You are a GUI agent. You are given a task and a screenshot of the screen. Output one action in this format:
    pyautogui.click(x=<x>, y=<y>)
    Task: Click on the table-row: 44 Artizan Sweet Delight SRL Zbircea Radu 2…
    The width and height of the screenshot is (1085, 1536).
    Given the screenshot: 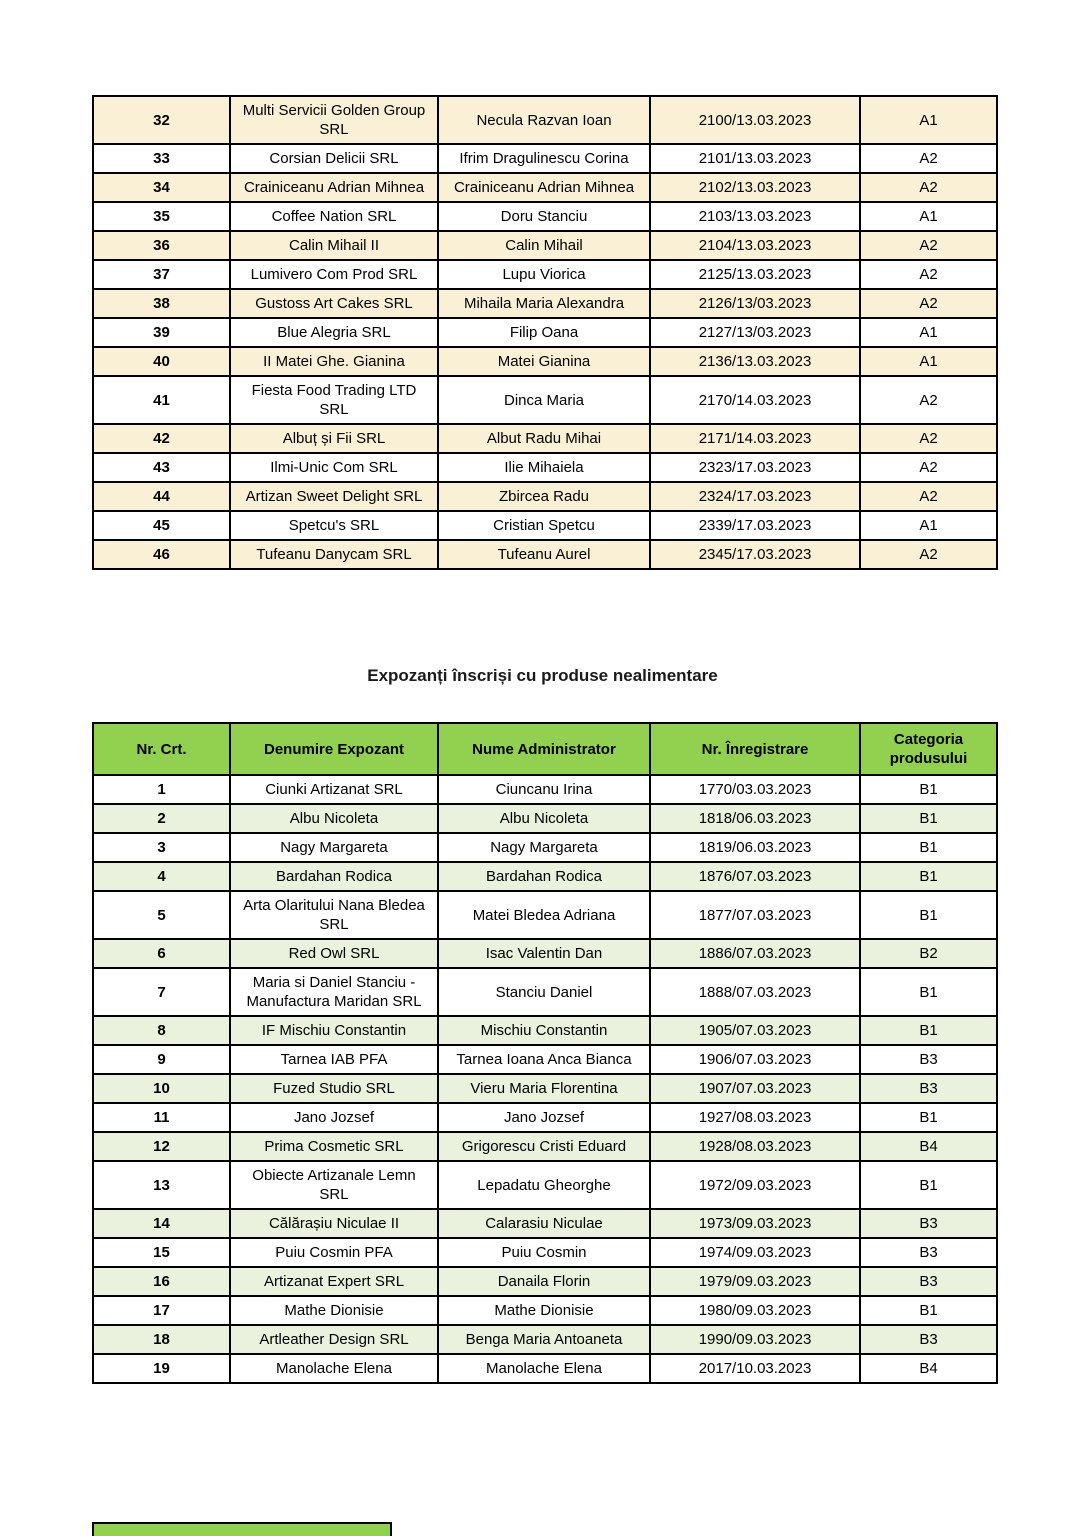 What is the action you would take?
    pyautogui.click(x=545, y=496)
    